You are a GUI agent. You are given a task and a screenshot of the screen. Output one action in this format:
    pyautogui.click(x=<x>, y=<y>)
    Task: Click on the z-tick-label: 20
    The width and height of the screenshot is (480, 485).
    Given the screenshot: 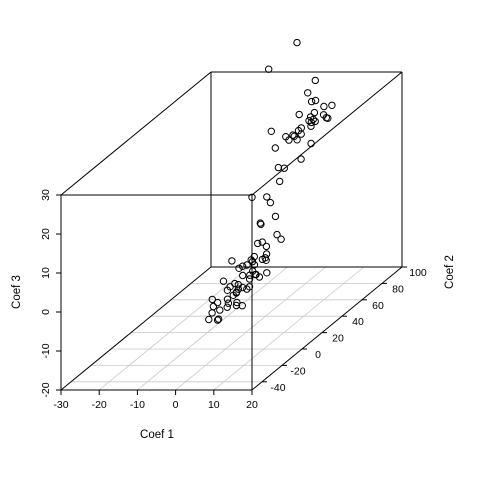 What is the action you would take?
    pyautogui.click(x=46, y=234)
    